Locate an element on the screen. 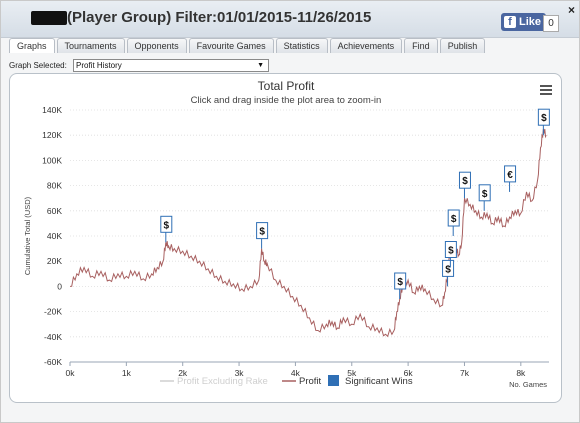  y-axis-label: Cumulative Total (USD) is located at coordinates (27, 235).